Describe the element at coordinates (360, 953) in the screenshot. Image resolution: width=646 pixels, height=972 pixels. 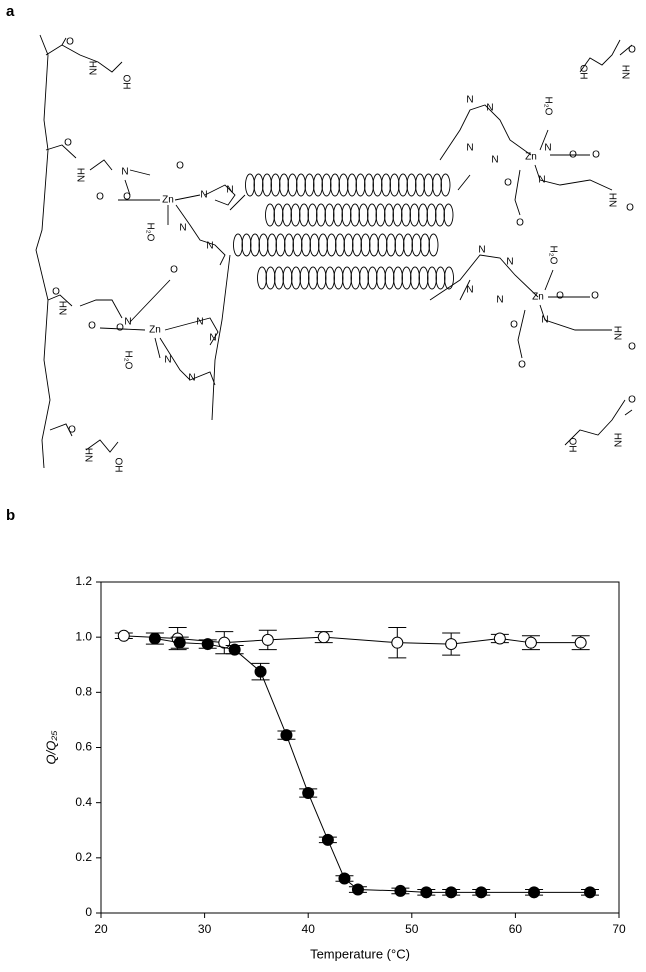
I see `x-axis-label: Temperature (°C)` at that location.